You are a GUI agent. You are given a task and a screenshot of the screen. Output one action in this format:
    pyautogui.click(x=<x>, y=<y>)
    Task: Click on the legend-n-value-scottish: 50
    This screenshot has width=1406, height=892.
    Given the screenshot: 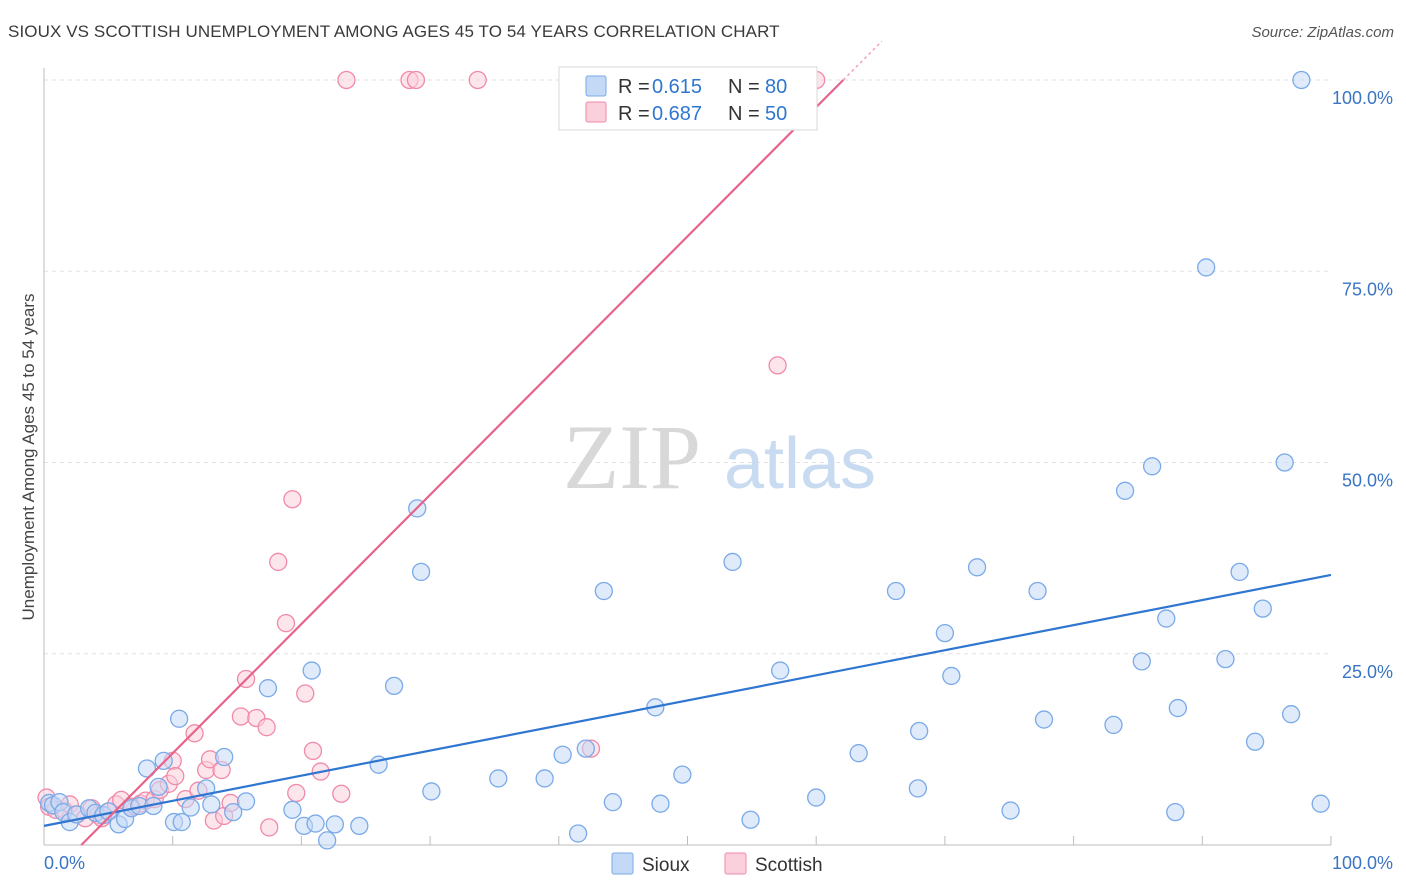 What is the action you would take?
    pyautogui.click(x=776, y=114)
    